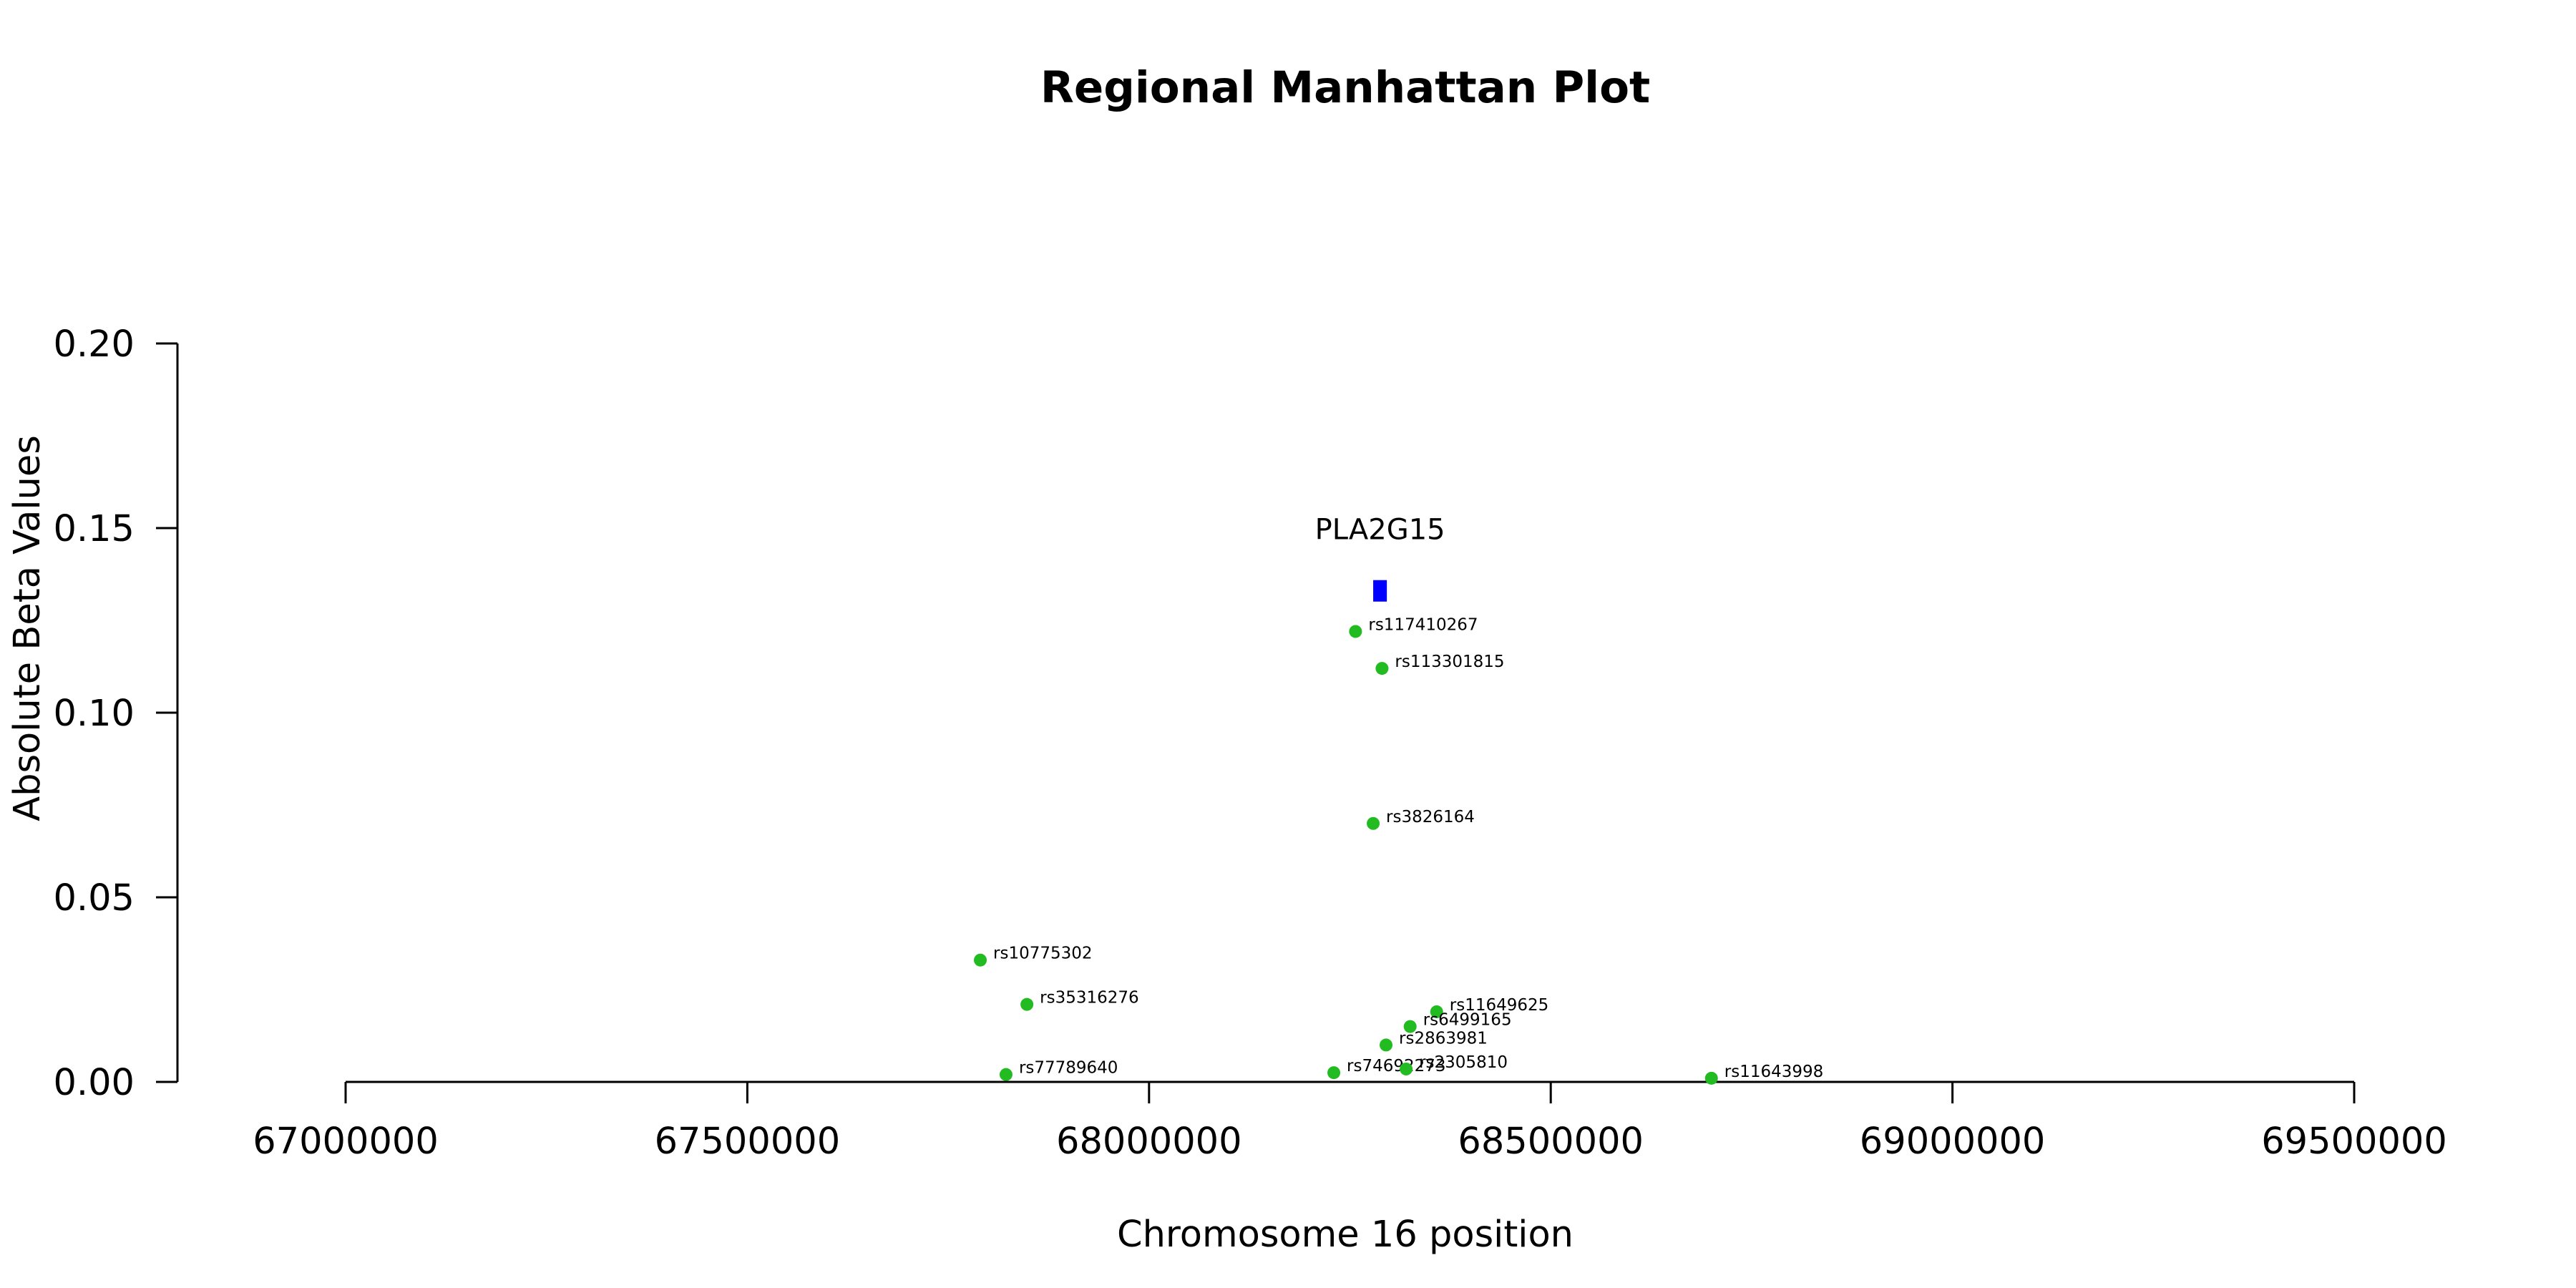 Image resolution: width=2576 pixels, height=1288 pixels. What do you see at coordinates (94, 344) in the screenshot?
I see `y-tick-label: 0.20` at bounding box center [94, 344].